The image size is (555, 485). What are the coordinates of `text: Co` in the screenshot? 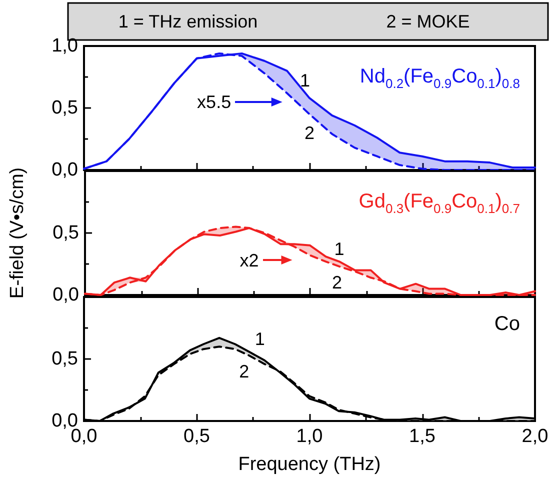 It's located at (507, 324).